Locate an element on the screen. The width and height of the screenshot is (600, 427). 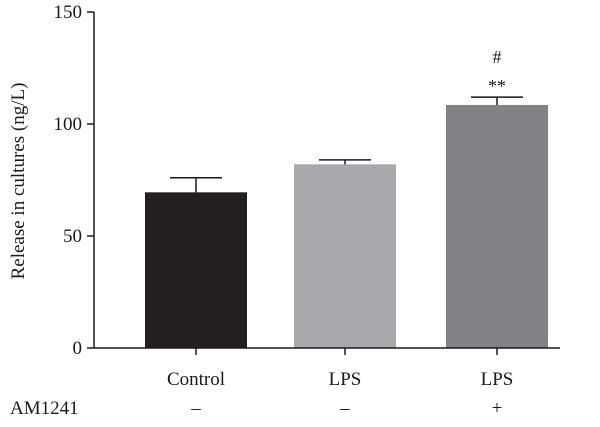
x-tick-label: Control is located at coordinates (196, 379).